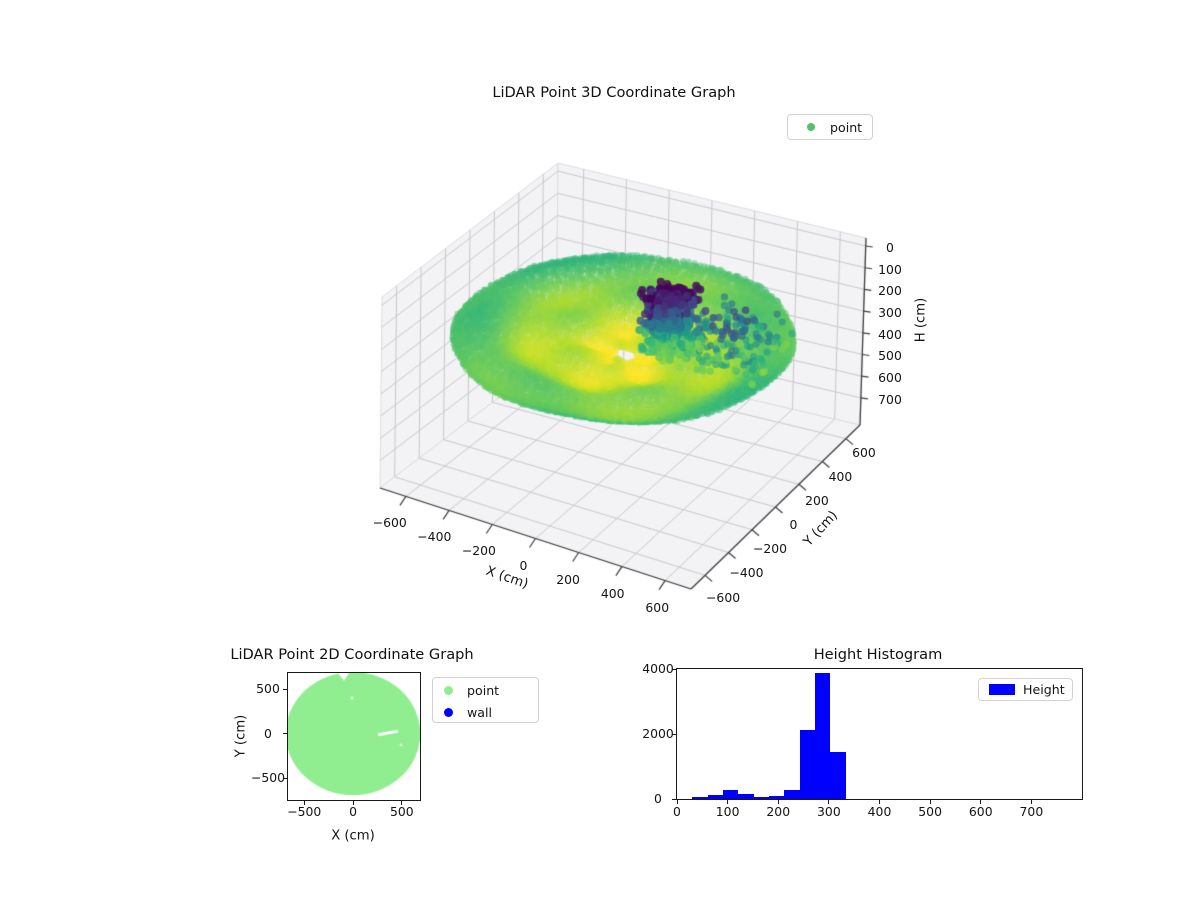 The height and width of the screenshot is (900, 1200). I want to click on plot2d-x-tick-label: 0, so click(353, 811).